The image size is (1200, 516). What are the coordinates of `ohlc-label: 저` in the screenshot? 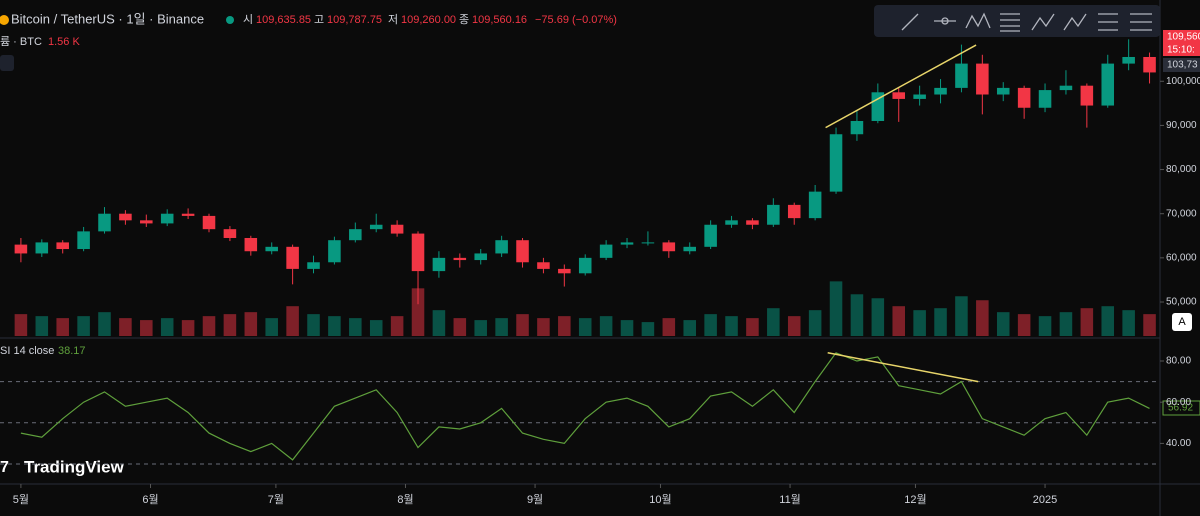 It's located at (393, 19).